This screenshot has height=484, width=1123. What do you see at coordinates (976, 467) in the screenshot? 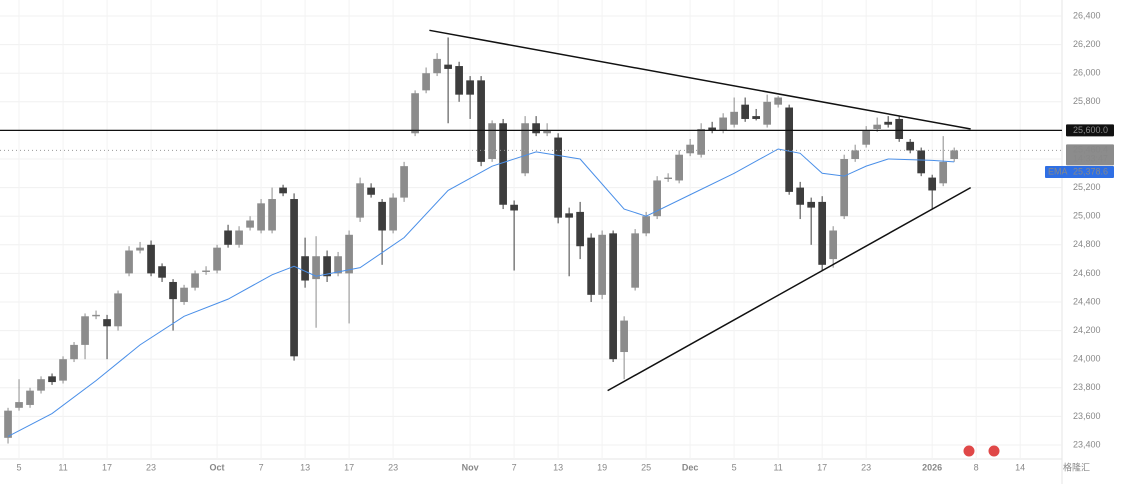
I see `x-tick-label: 8` at bounding box center [976, 467].